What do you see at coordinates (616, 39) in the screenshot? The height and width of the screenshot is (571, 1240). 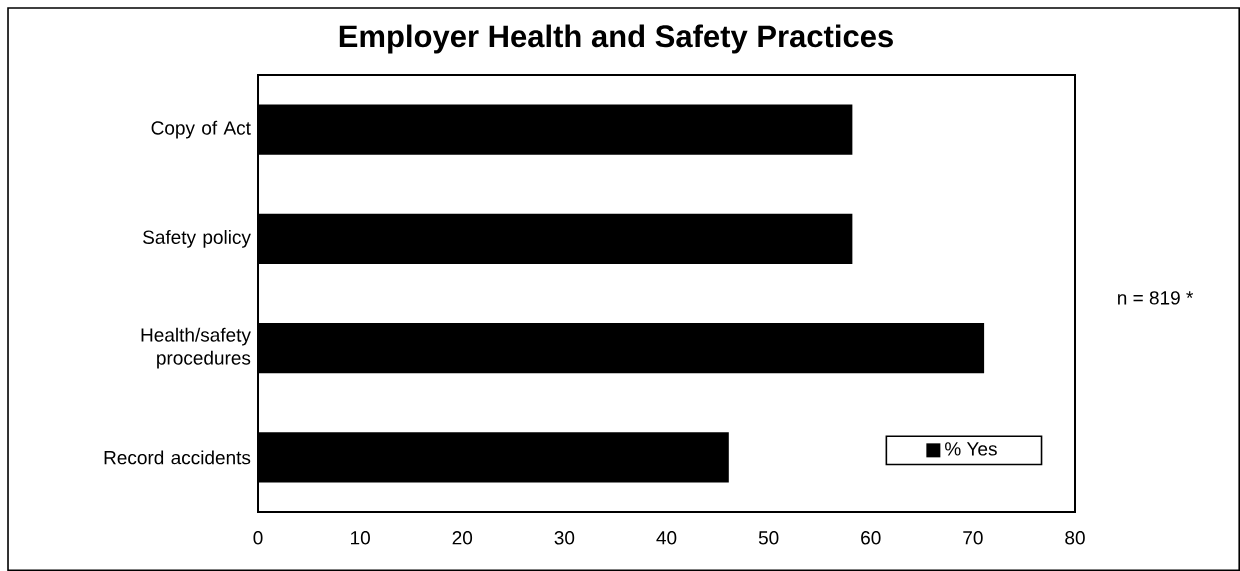 I see `chart-title: Employer Health and Safety Practices` at bounding box center [616, 39].